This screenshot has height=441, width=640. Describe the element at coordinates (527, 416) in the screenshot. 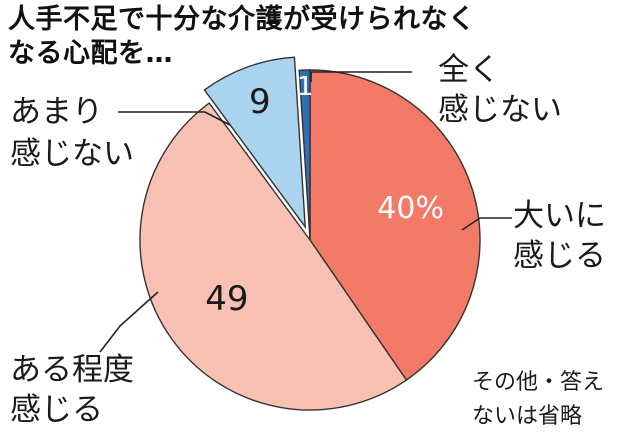

I see `note-line-2: ないは省略` at that location.